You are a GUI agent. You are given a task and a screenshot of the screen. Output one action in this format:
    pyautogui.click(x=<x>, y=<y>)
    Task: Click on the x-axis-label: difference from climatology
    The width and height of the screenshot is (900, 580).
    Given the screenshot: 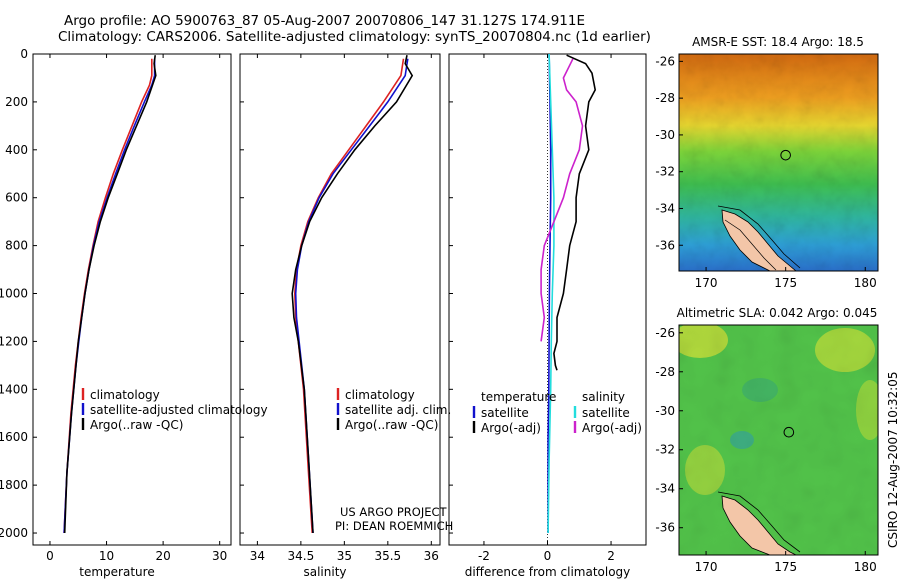 What is the action you would take?
    pyautogui.click(x=548, y=572)
    